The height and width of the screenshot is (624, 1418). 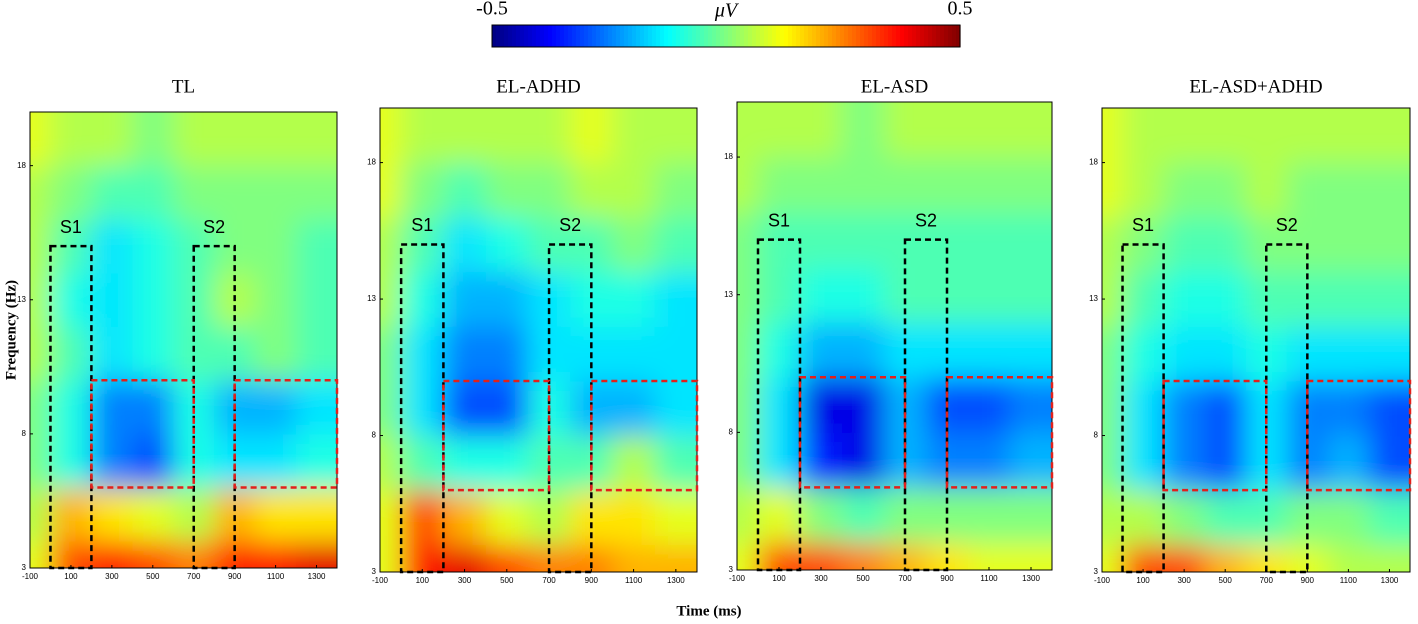 What do you see at coordinates (1102, 580) in the screenshot?
I see `x-tick-label: -100` at bounding box center [1102, 580].